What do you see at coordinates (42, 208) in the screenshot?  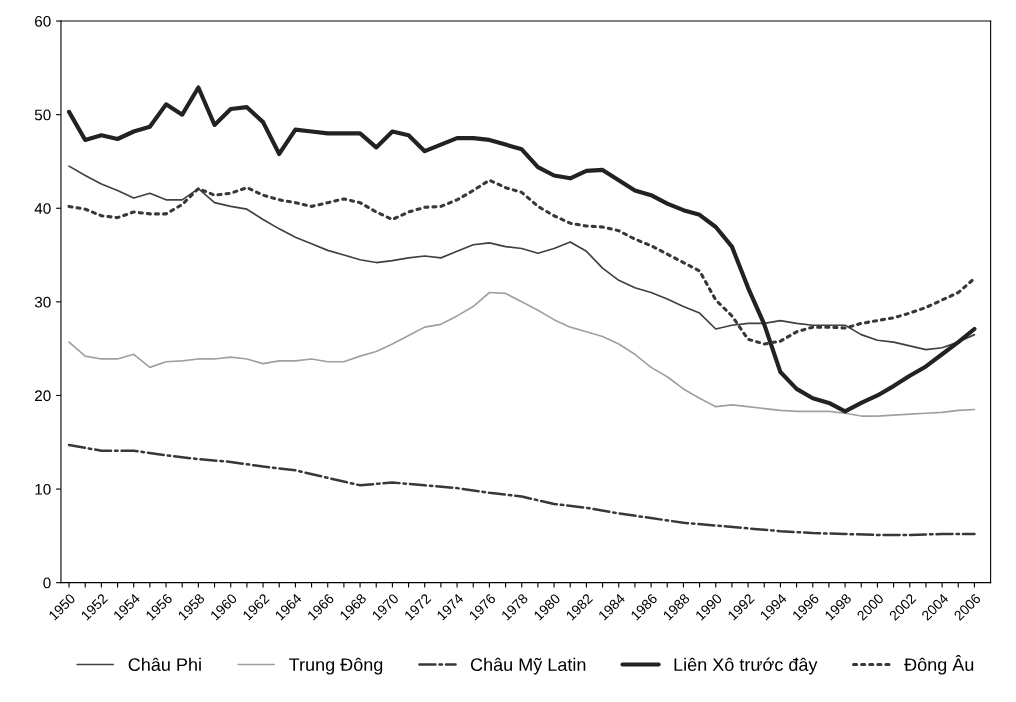 I see `y-tick-label: 40` at bounding box center [42, 208].